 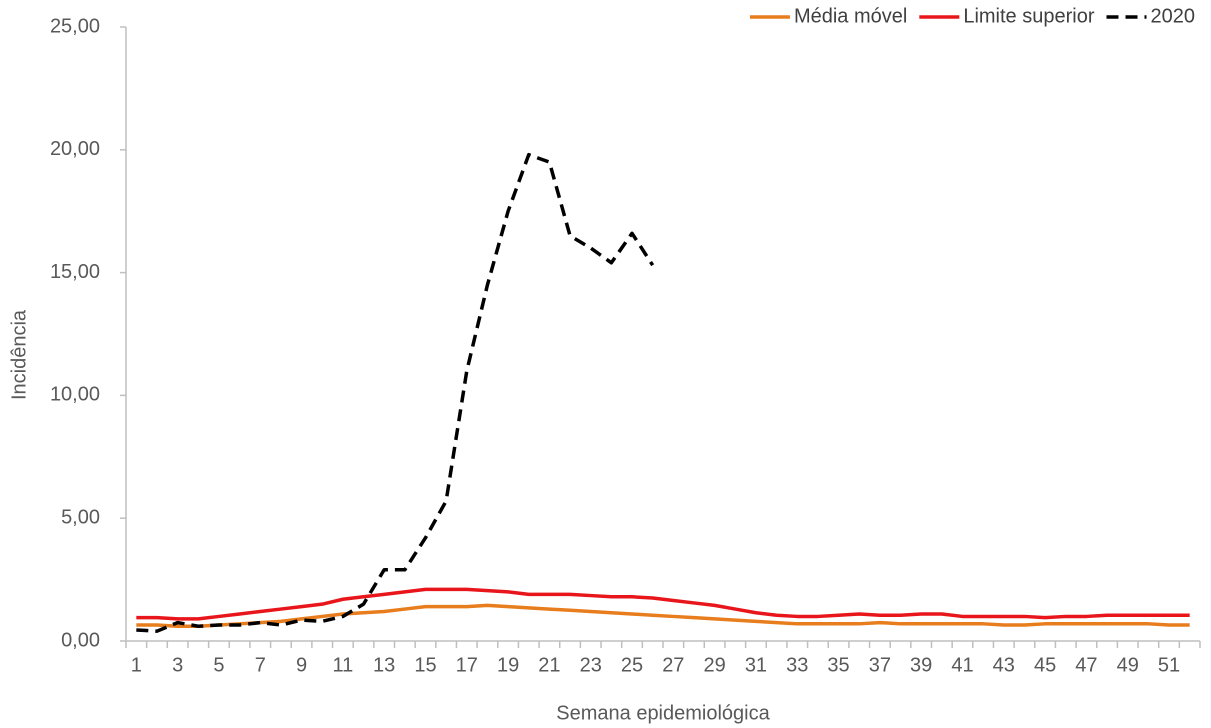 I want to click on x-tick-label: 51, so click(x=1169, y=665).